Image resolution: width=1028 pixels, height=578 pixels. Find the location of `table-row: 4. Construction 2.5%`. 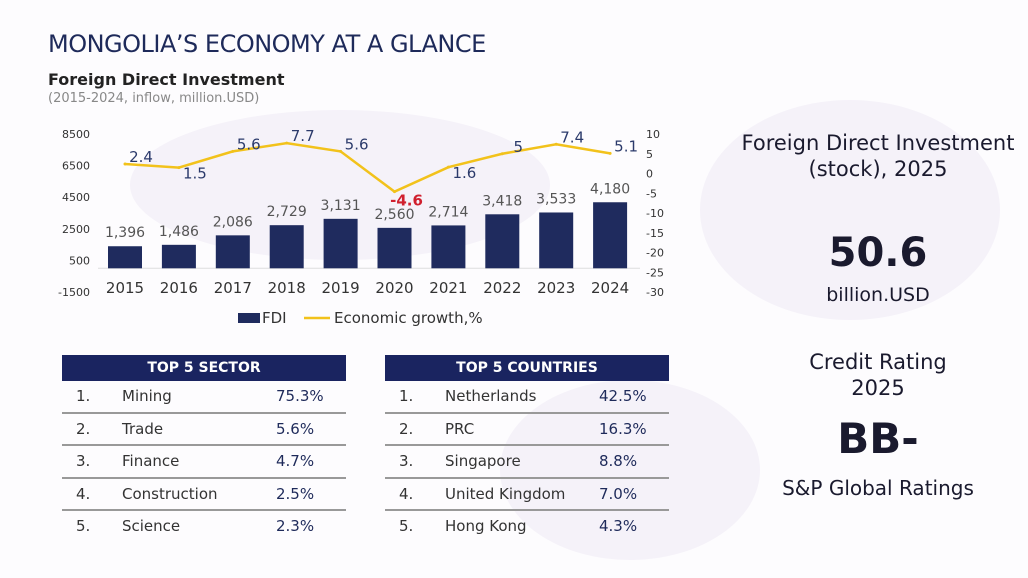

table-row: 4. Construction 2.5% is located at coordinates (204, 495).